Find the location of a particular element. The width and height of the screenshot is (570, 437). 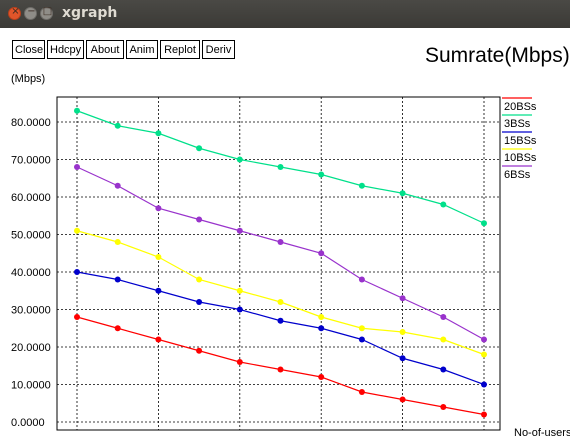

y-axis-label: (Mbps) is located at coordinates (28, 79).